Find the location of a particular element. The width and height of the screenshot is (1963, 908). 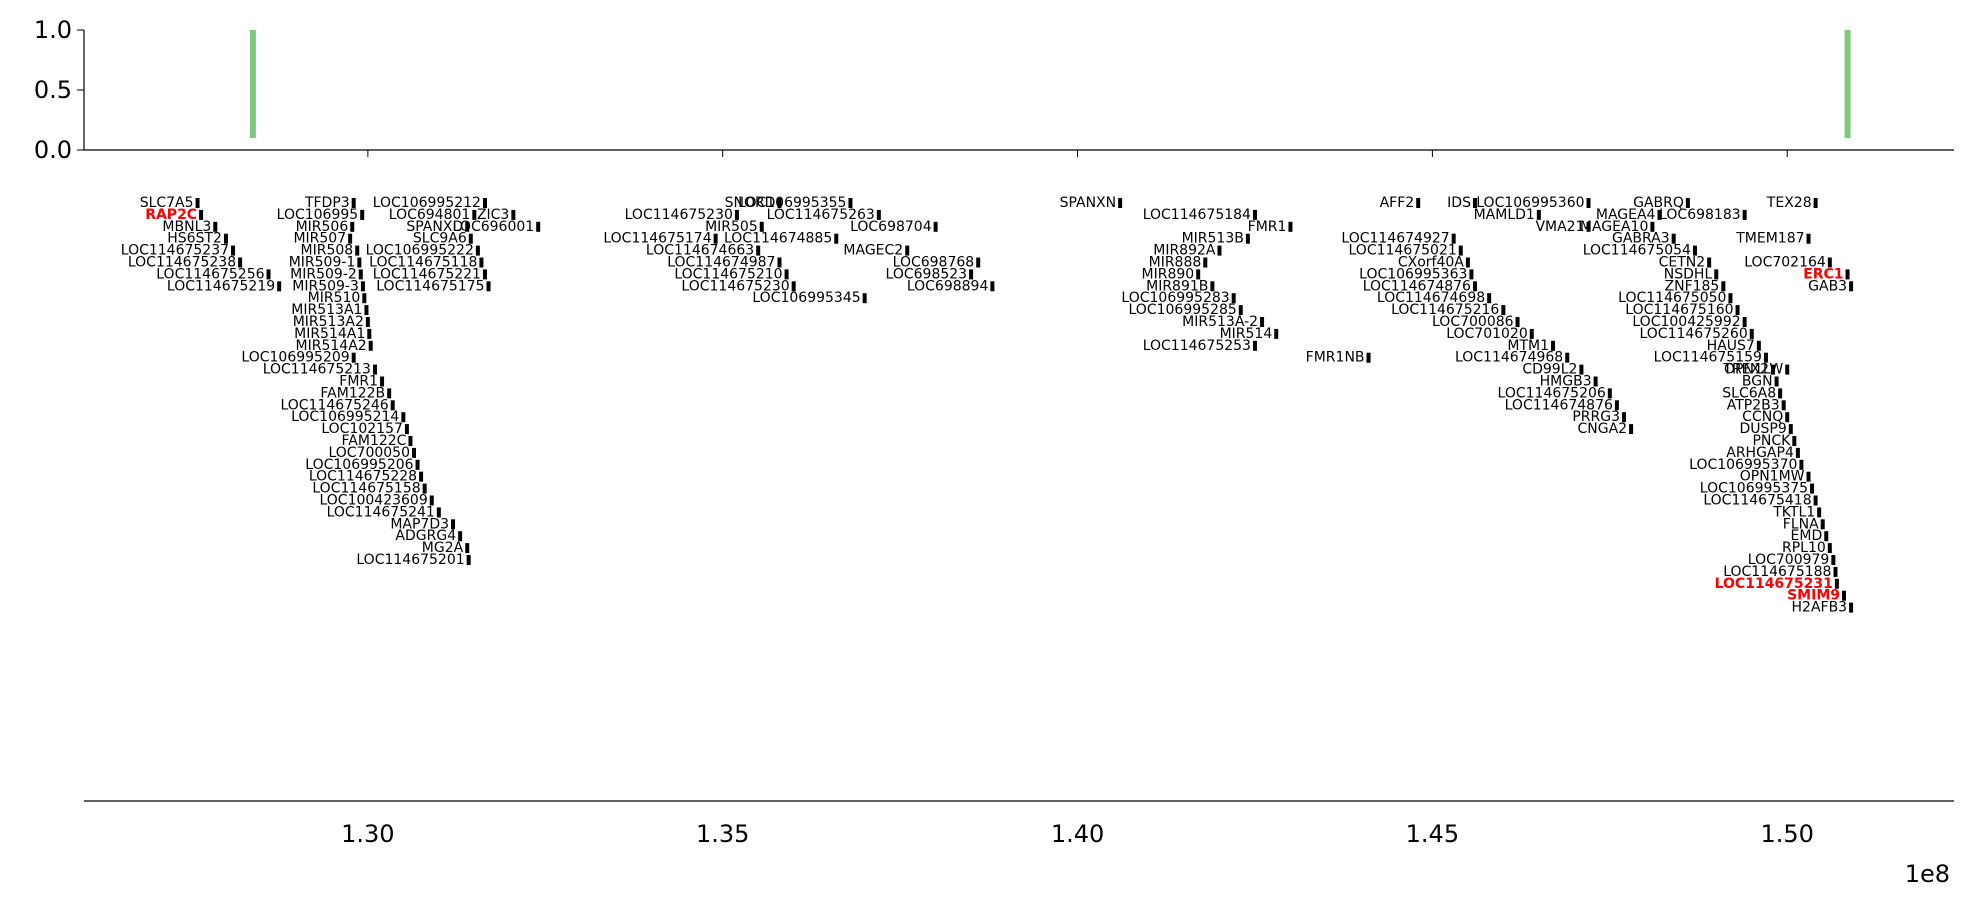

gene-label-40: LOC694801 is located at coordinates (430, 215).